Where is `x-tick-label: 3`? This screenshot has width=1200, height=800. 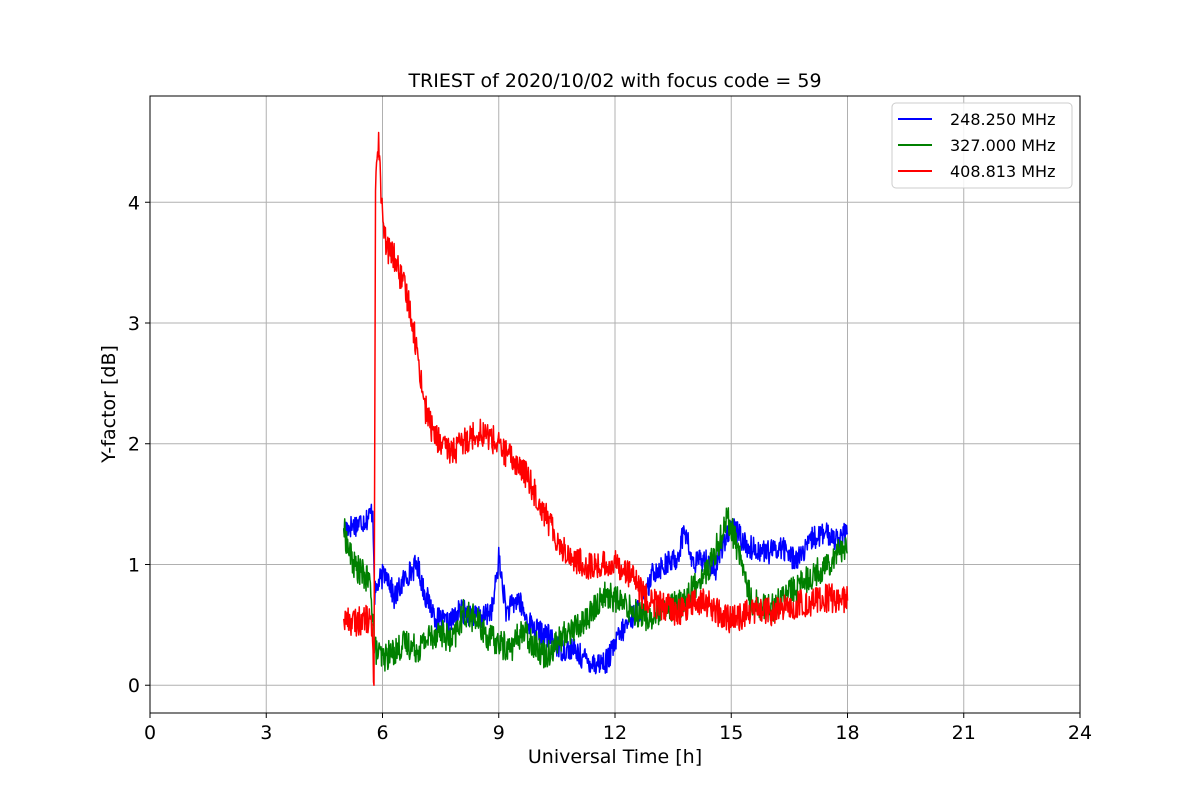 x-tick-label: 3 is located at coordinates (266, 733).